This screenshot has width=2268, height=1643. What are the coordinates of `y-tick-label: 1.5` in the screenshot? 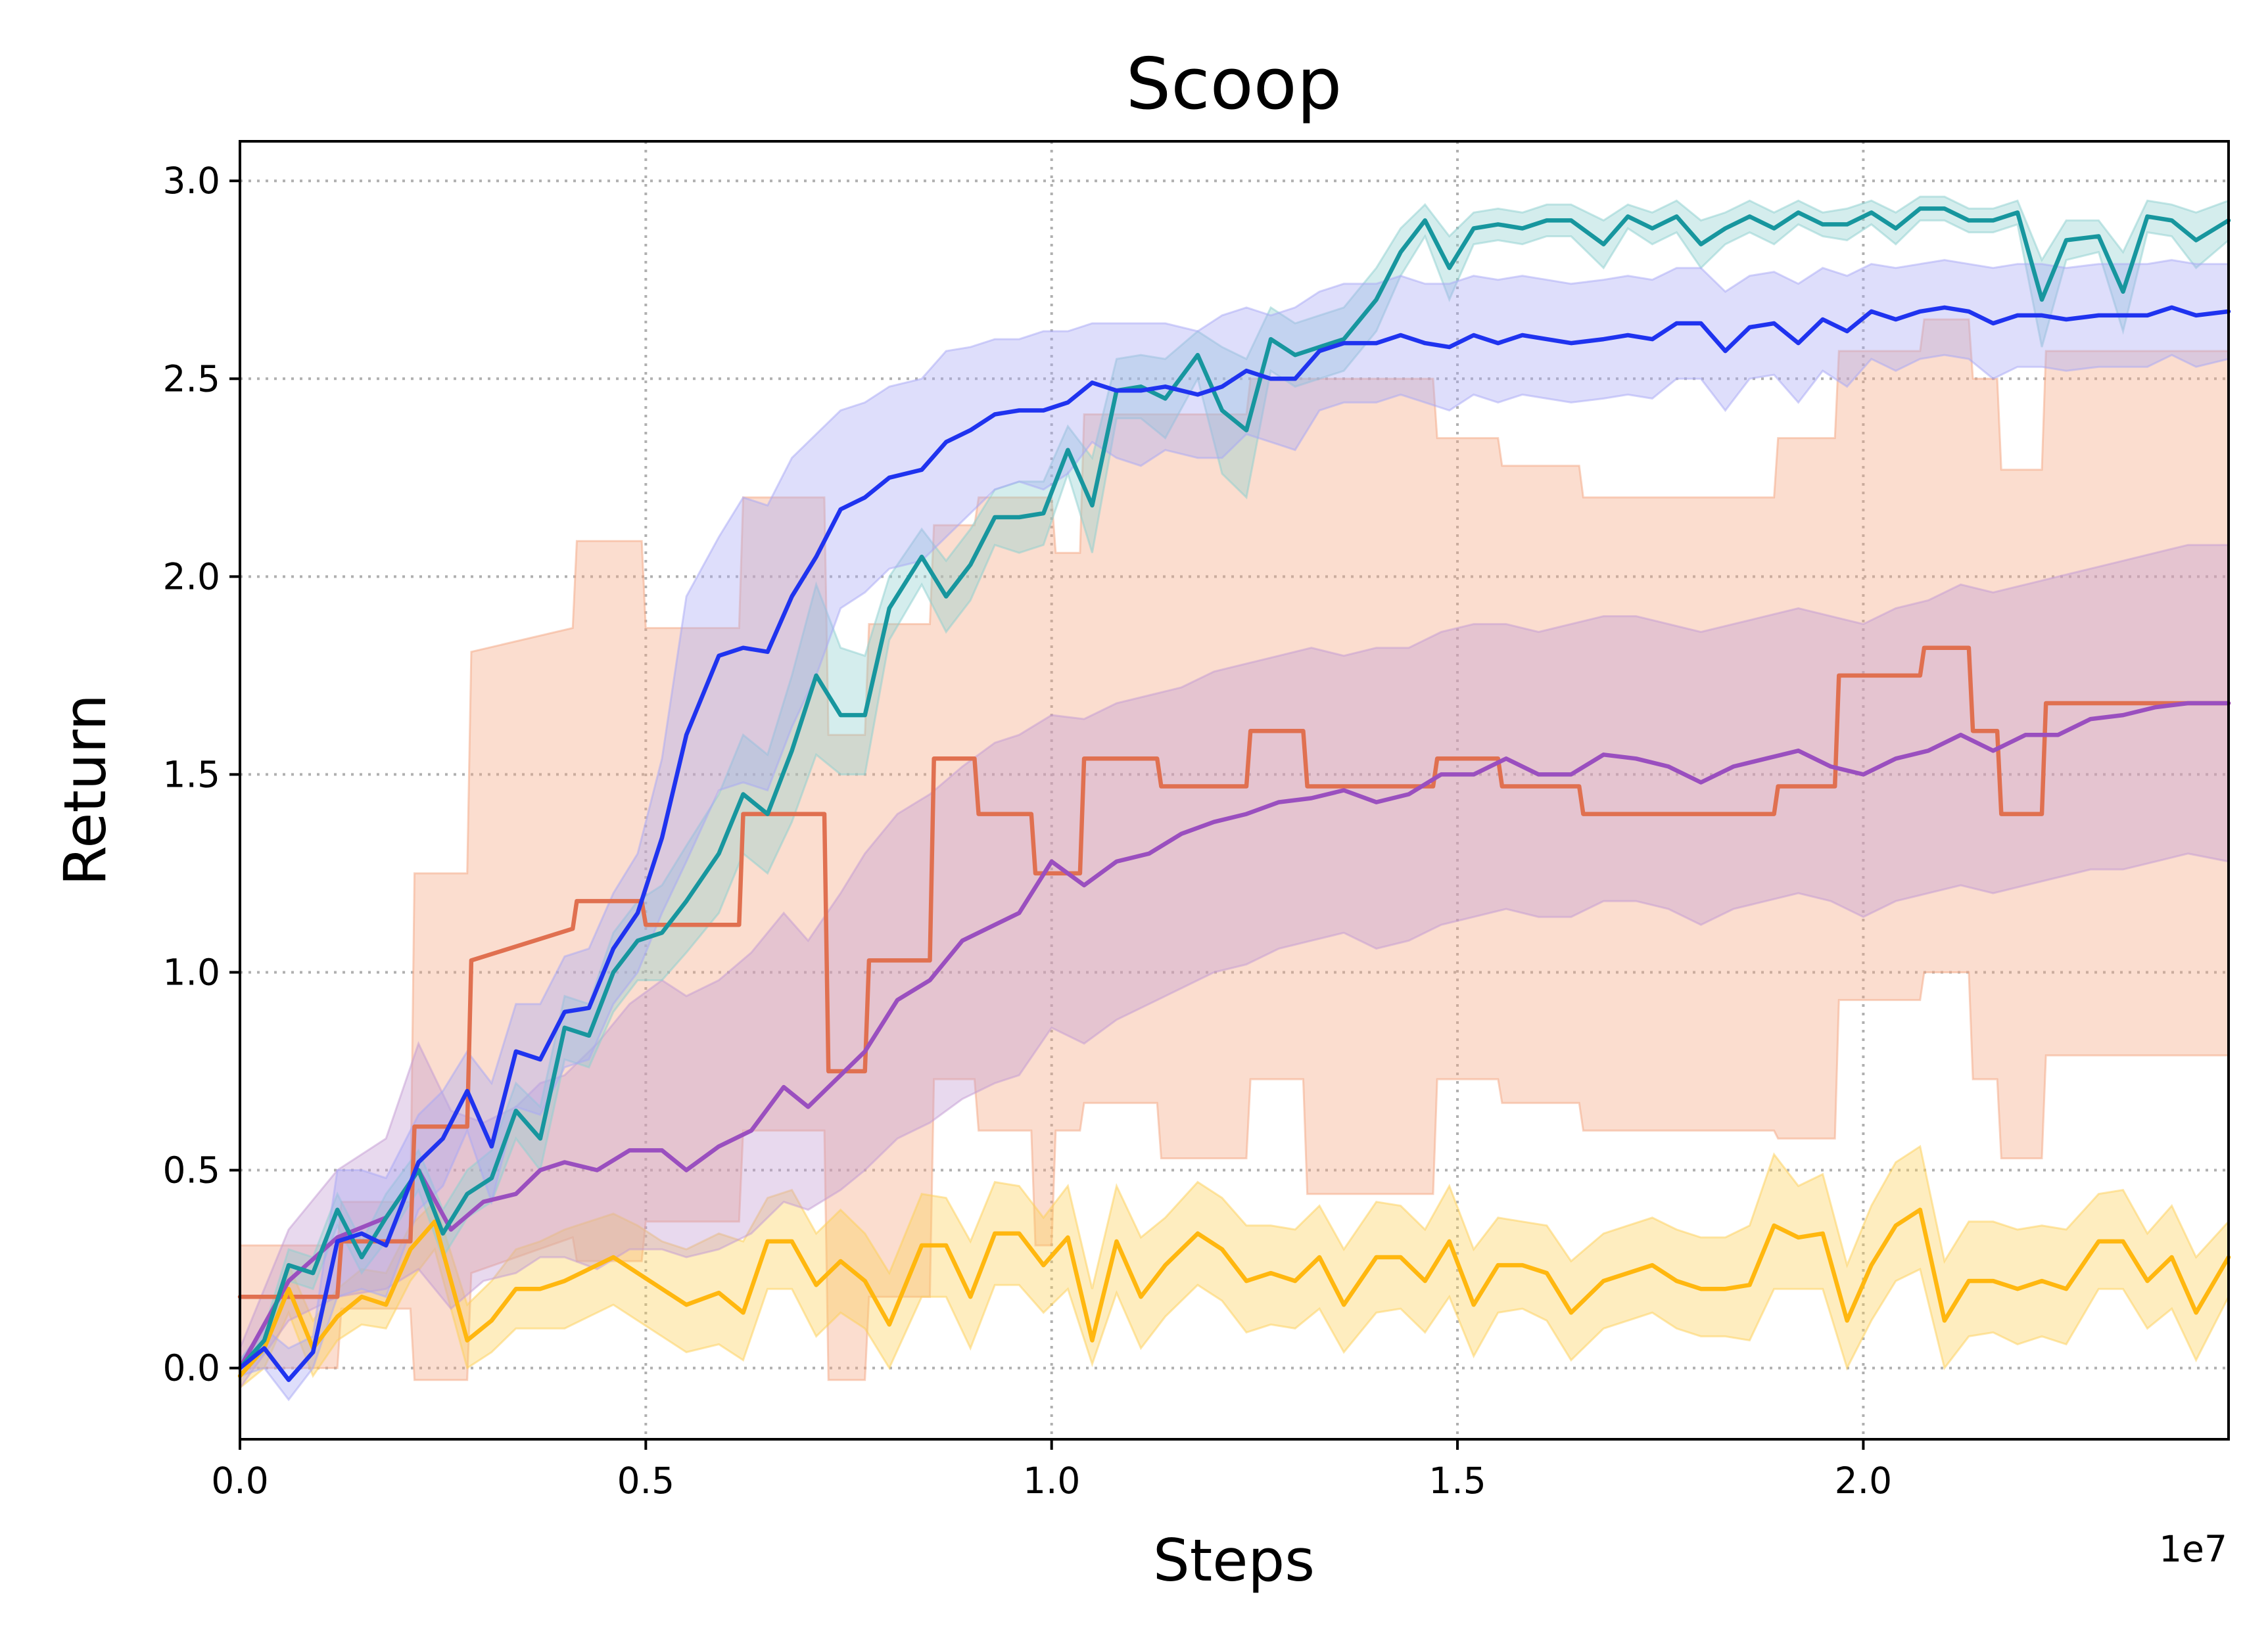 It's located at (192, 774).